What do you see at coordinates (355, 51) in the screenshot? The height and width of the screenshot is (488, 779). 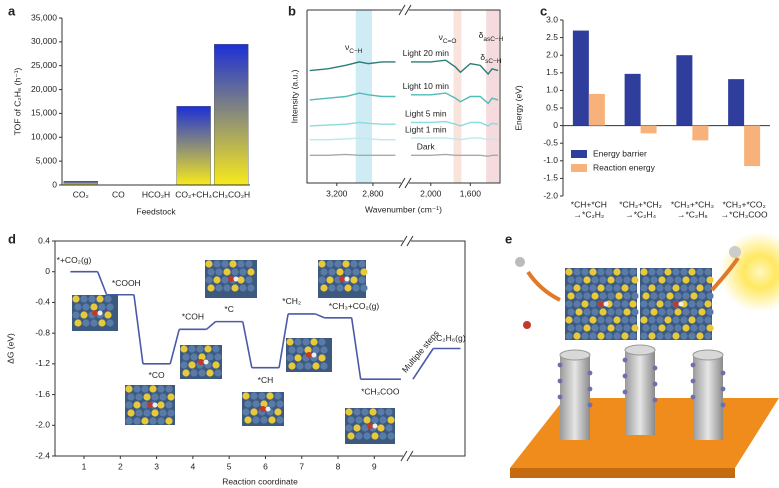 I see `band-subscript: C−H` at bounding box center [355, 51].